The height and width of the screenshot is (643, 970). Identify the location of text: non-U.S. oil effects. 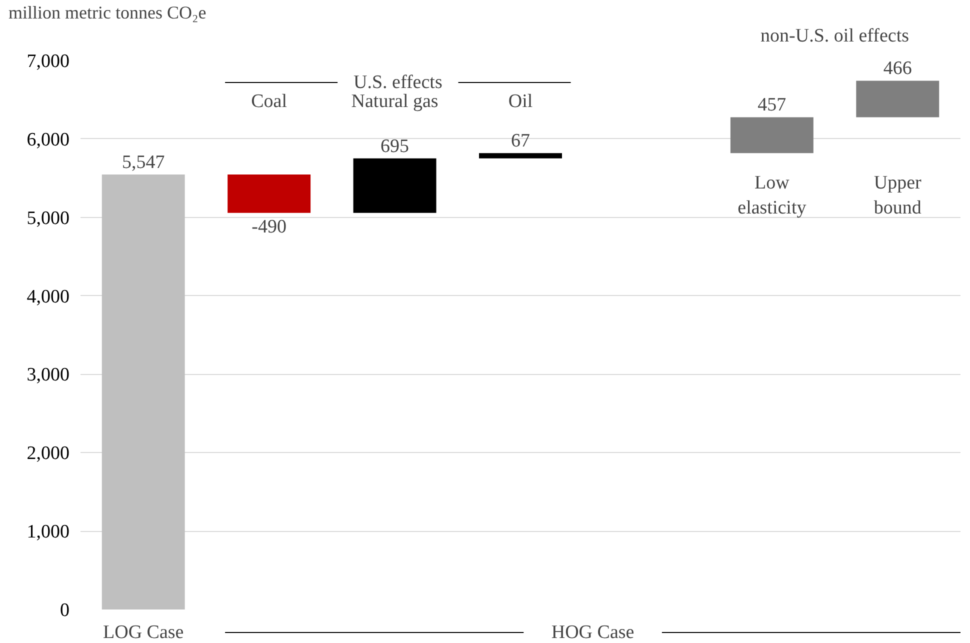
(835, 35).